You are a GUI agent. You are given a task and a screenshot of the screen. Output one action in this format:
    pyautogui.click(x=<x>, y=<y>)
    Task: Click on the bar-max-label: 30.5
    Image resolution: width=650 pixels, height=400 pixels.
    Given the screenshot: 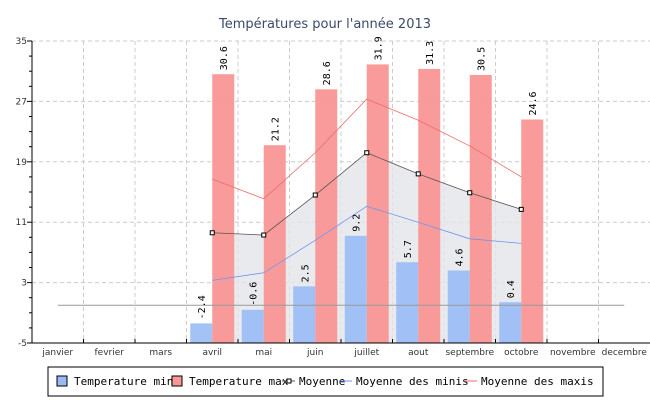 What is the action you would take?
    pyautogui.click(x=482, y=59)
    